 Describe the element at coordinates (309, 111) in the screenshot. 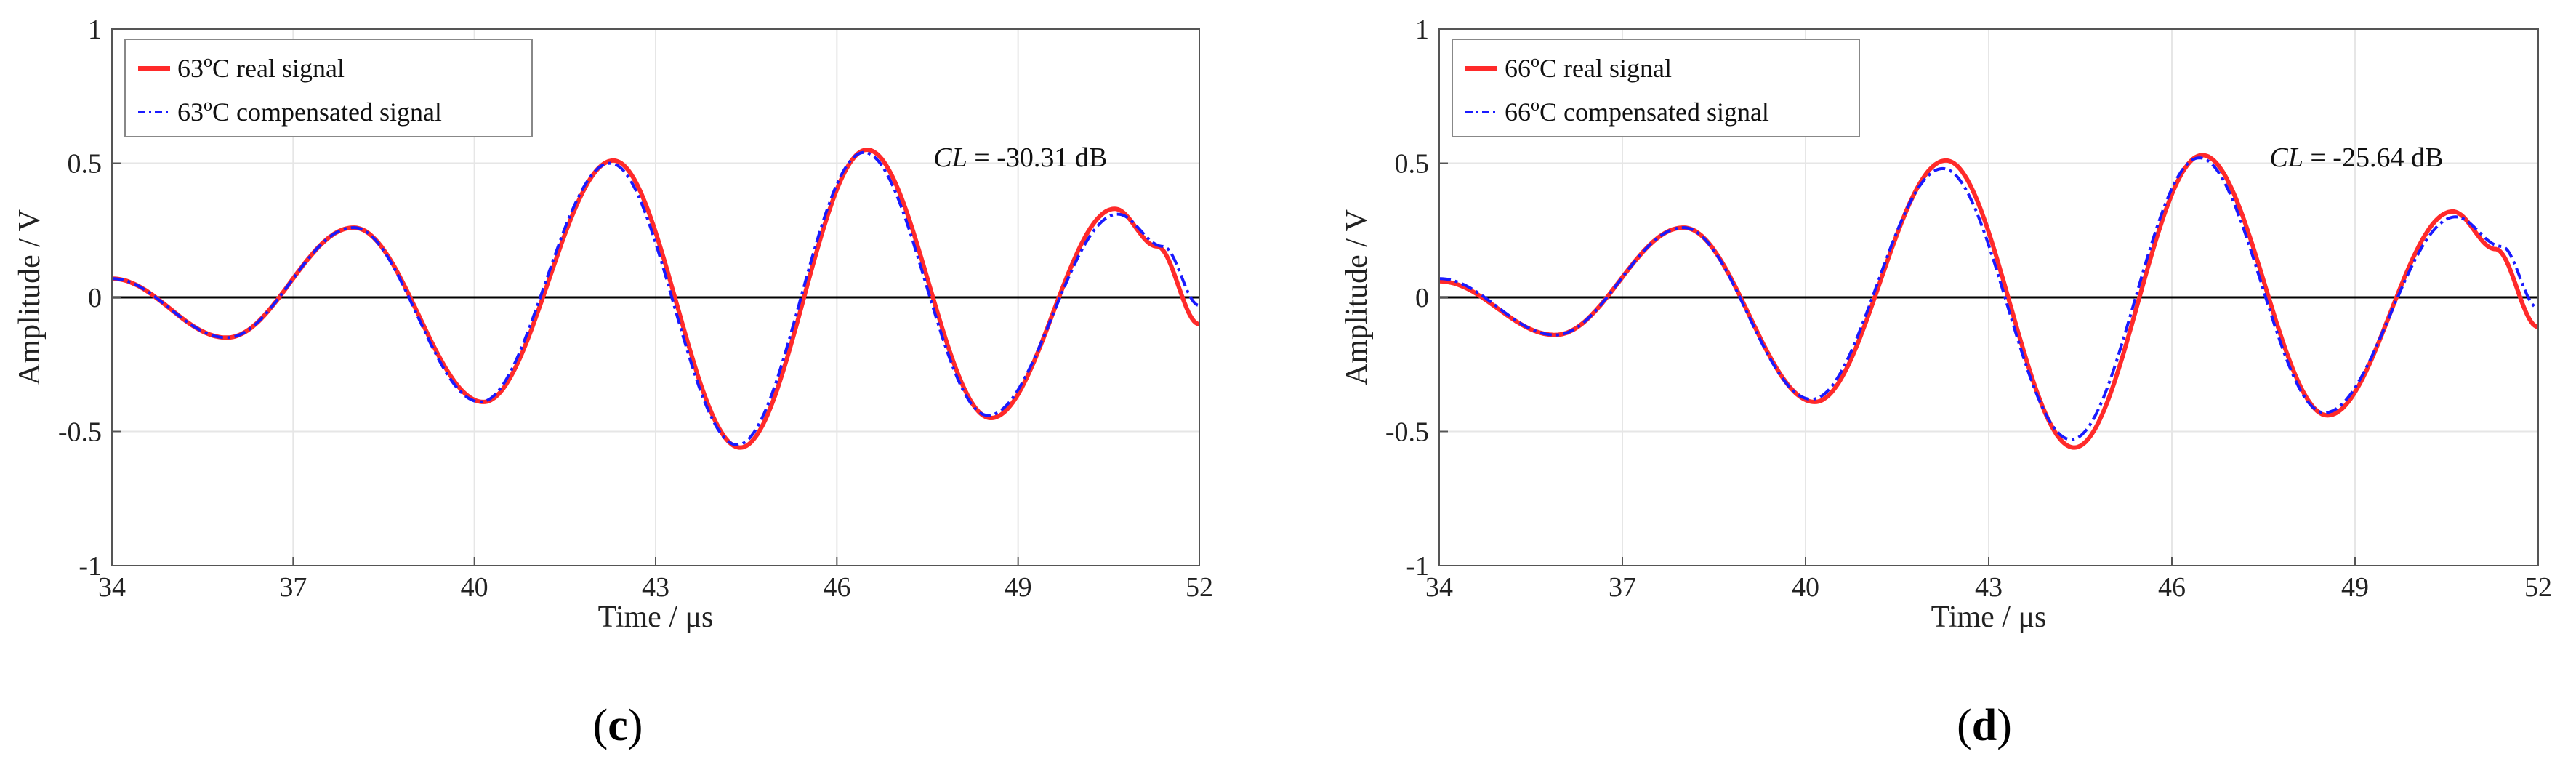

I see `legend-entry: 63oC compensated signal` at that location.